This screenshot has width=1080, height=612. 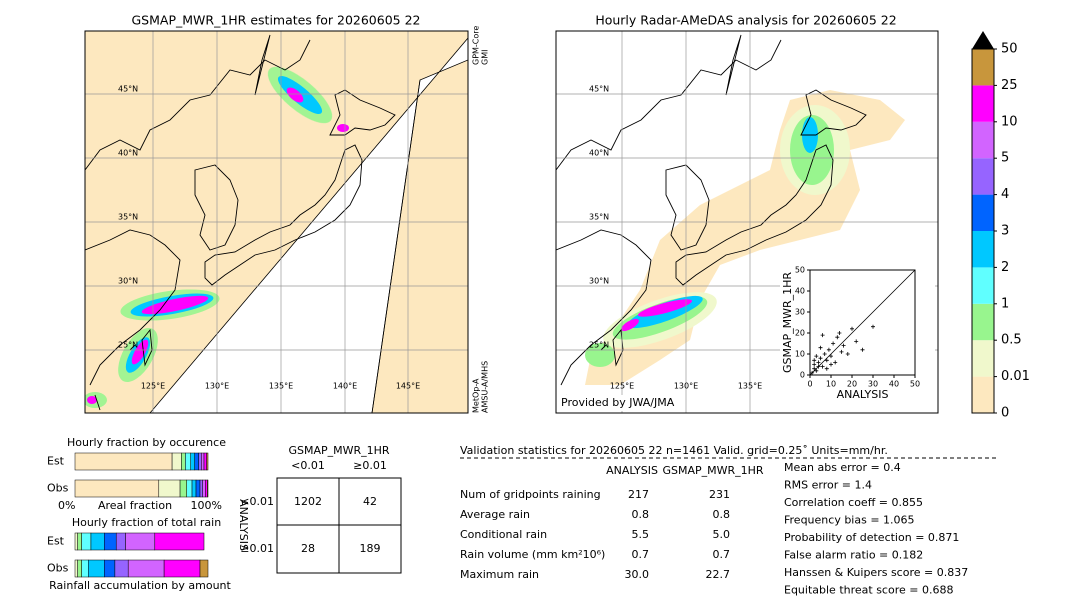 I want to click on x-tick-label: 20, so click(x=852, y=384).